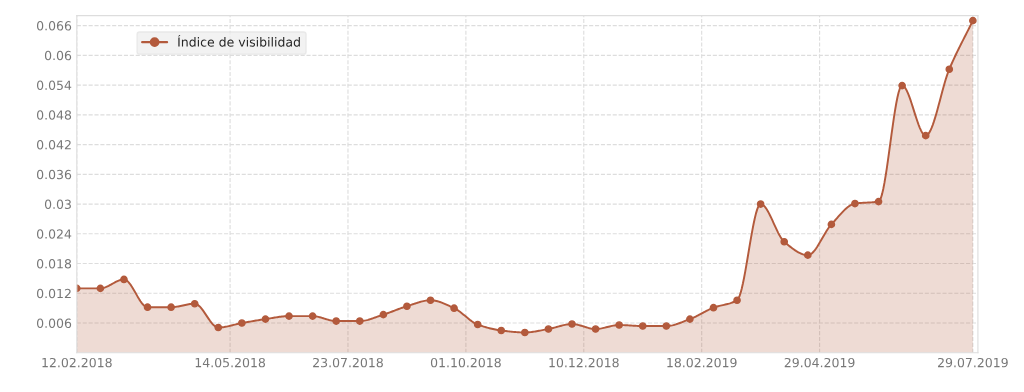  Describe the element at coordinates (465, 362) in the screenshot. I see `x-tick-label: 01.10.2018` at that location.